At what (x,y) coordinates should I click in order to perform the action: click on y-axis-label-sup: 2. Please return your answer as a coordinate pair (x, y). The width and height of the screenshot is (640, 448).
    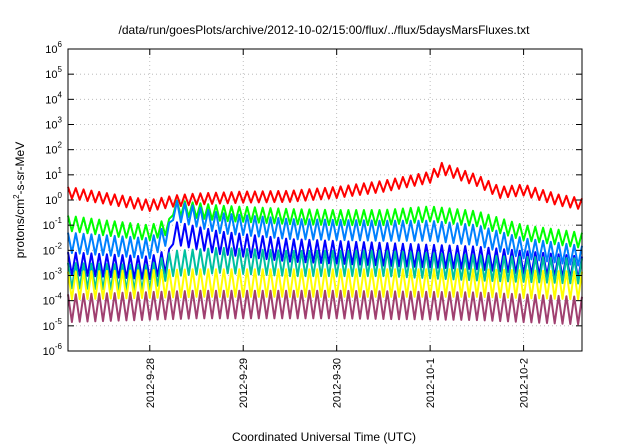
    Looking at the image, I should click on (16, 196).